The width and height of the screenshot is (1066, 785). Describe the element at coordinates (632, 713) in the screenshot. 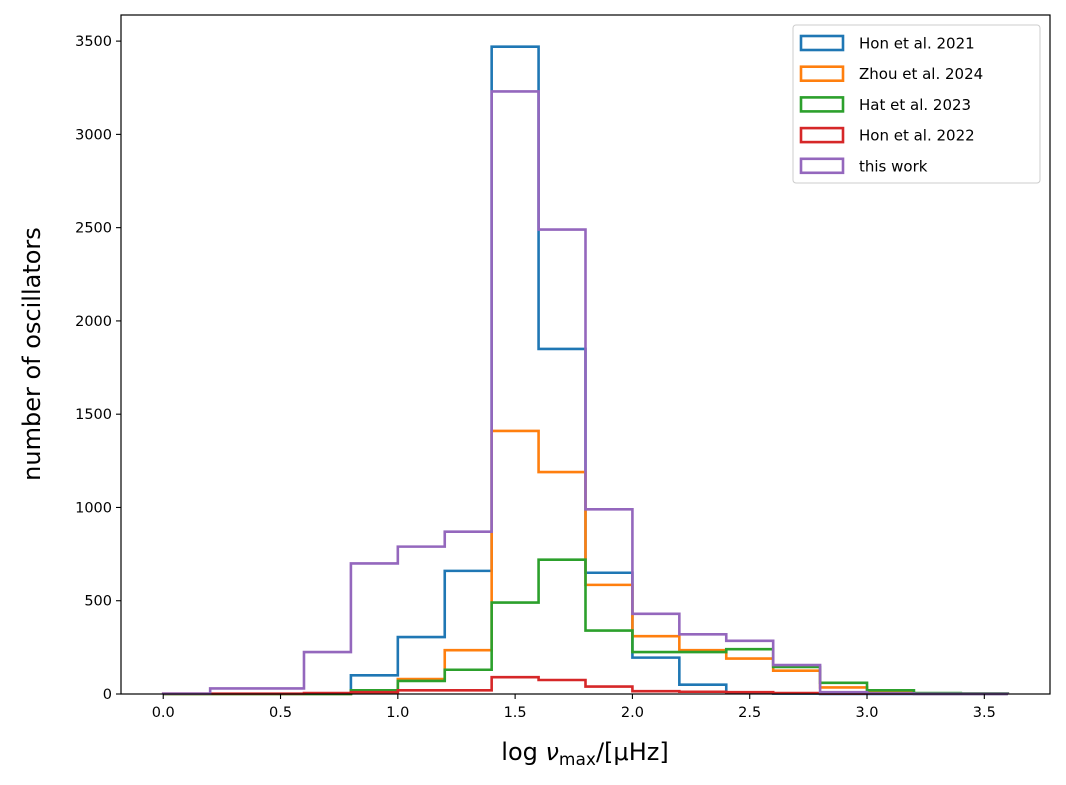

I see `x-tick-label: 2.0` at that location.